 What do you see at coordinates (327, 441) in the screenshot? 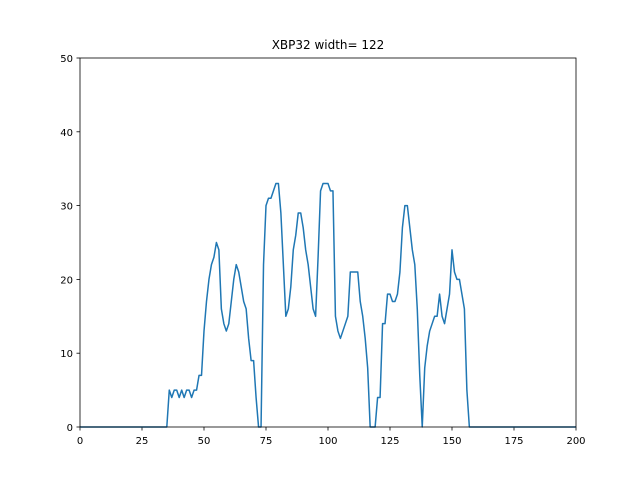
I see `x-tick-label: 100` at bounding box center [327, 441].